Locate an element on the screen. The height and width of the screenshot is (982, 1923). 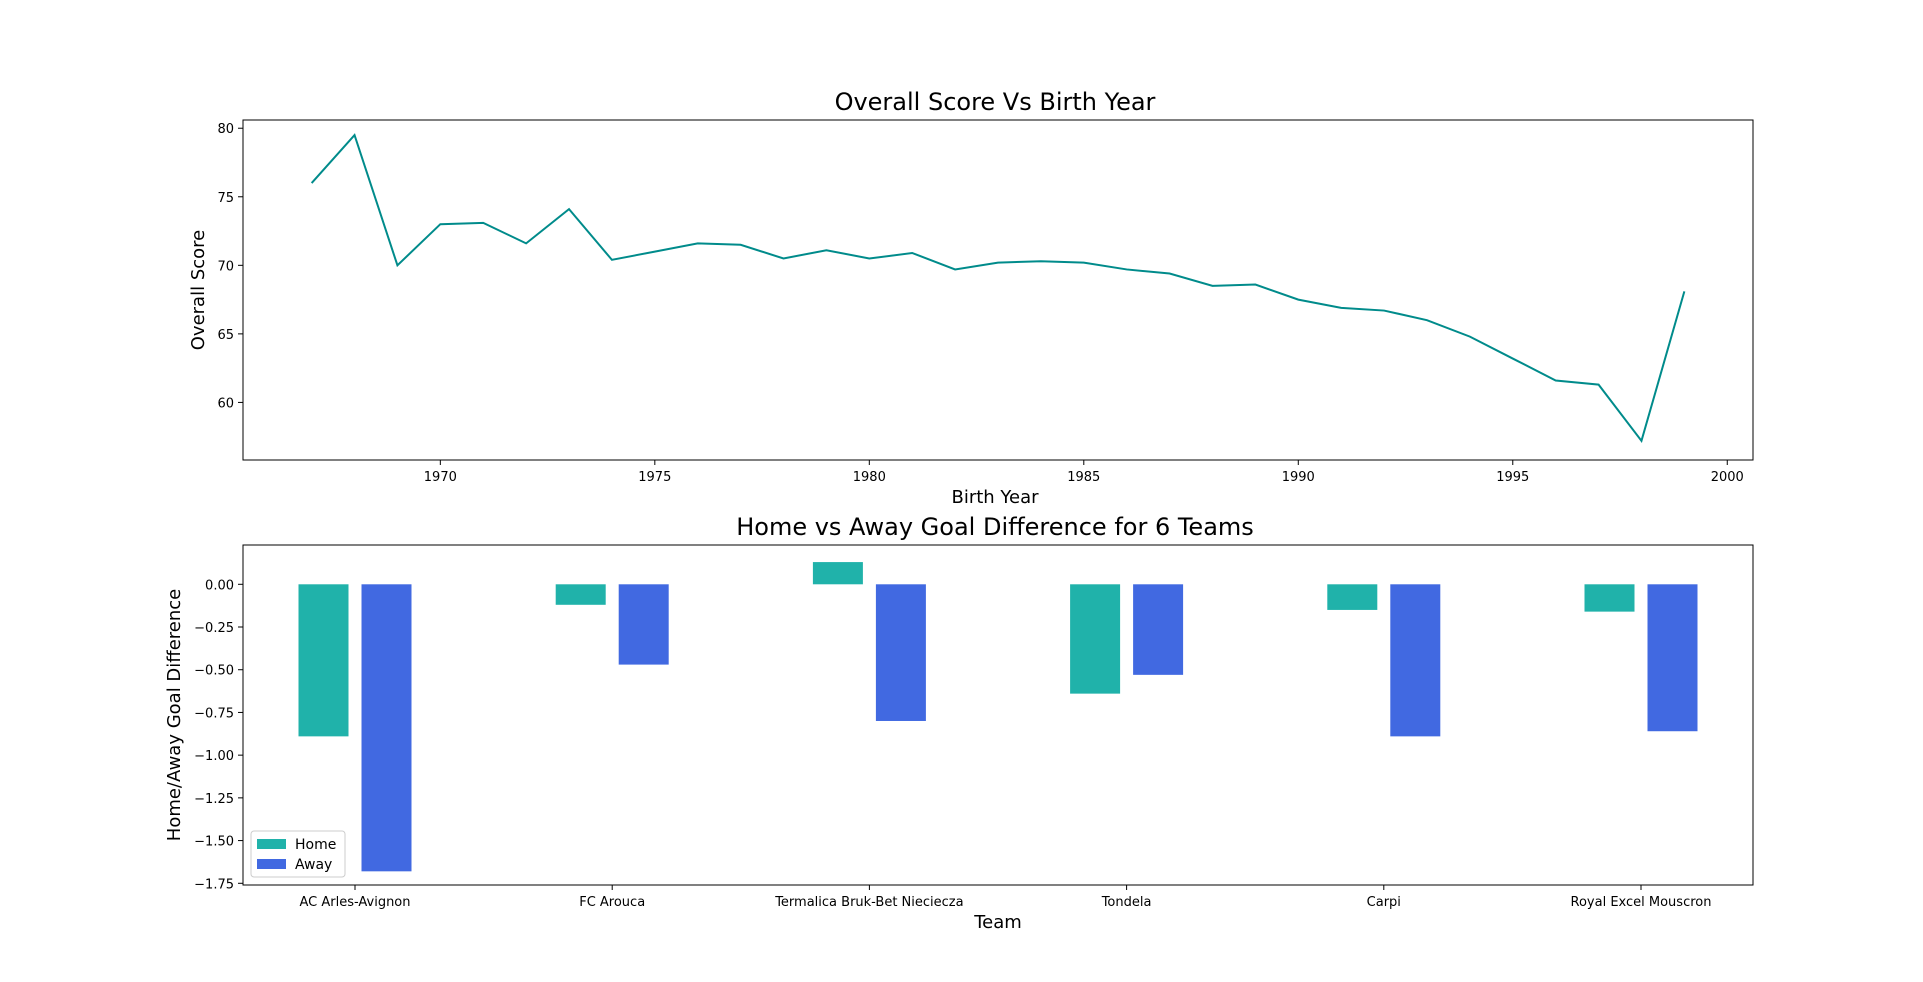
bar-chart-y-axis-label: Home/Away Goal Difference is located at coordinates (174, 715).